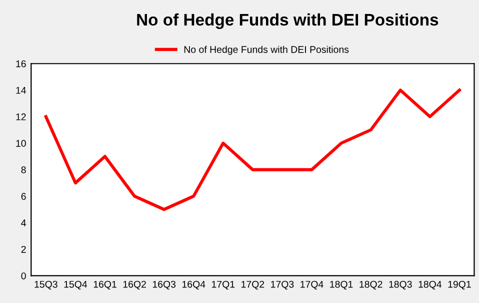  I want to click on x-tick-label: 16Q3, so click(164, 285).